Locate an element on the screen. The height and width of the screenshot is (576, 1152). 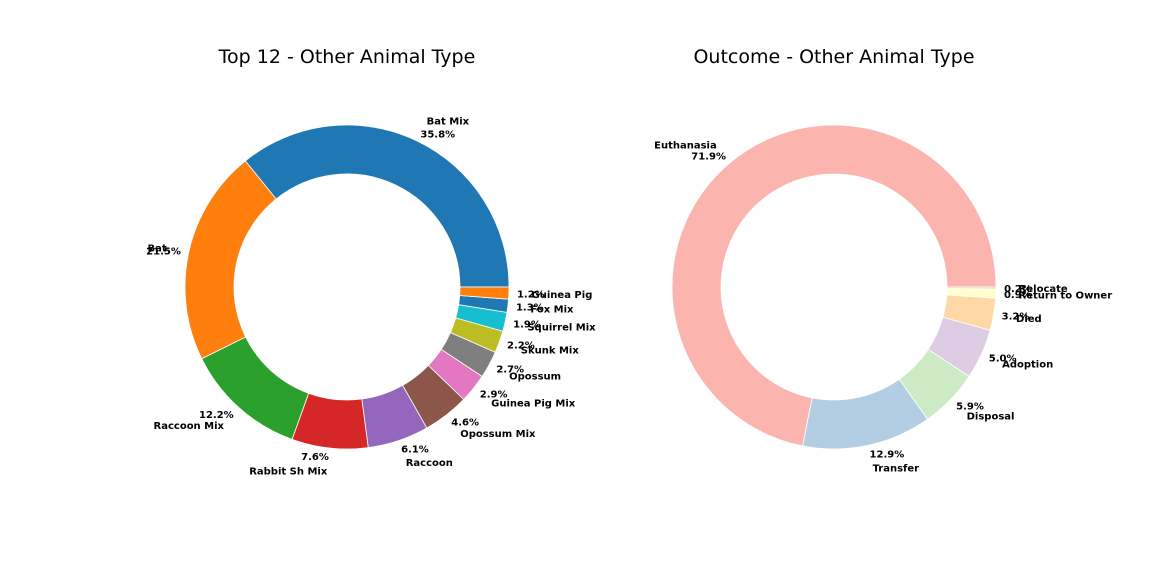
pct-label-rabbit-sh-mix: 7.6% is located at coordinates (315, 457).